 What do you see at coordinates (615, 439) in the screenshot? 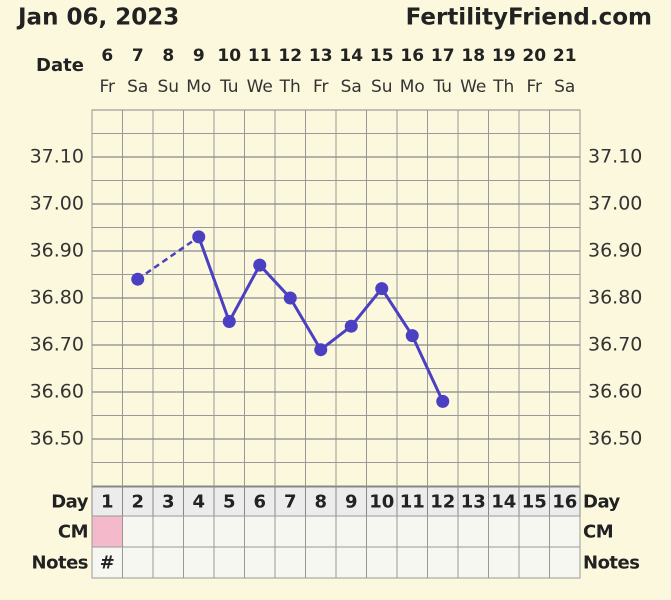
I see `y-tick-label-right: 36.50` at bounding box center [615, 439].